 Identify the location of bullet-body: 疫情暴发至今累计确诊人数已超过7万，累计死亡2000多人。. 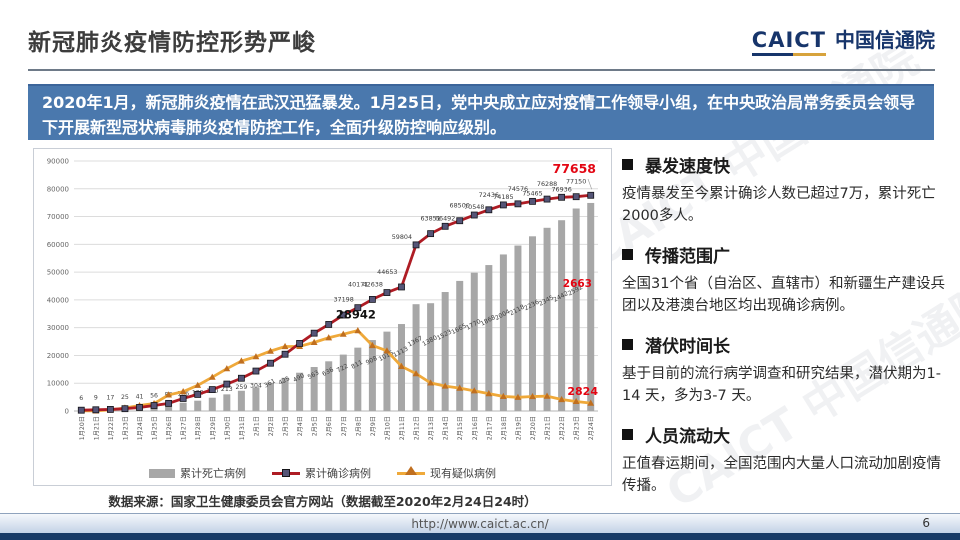
(779, 205).